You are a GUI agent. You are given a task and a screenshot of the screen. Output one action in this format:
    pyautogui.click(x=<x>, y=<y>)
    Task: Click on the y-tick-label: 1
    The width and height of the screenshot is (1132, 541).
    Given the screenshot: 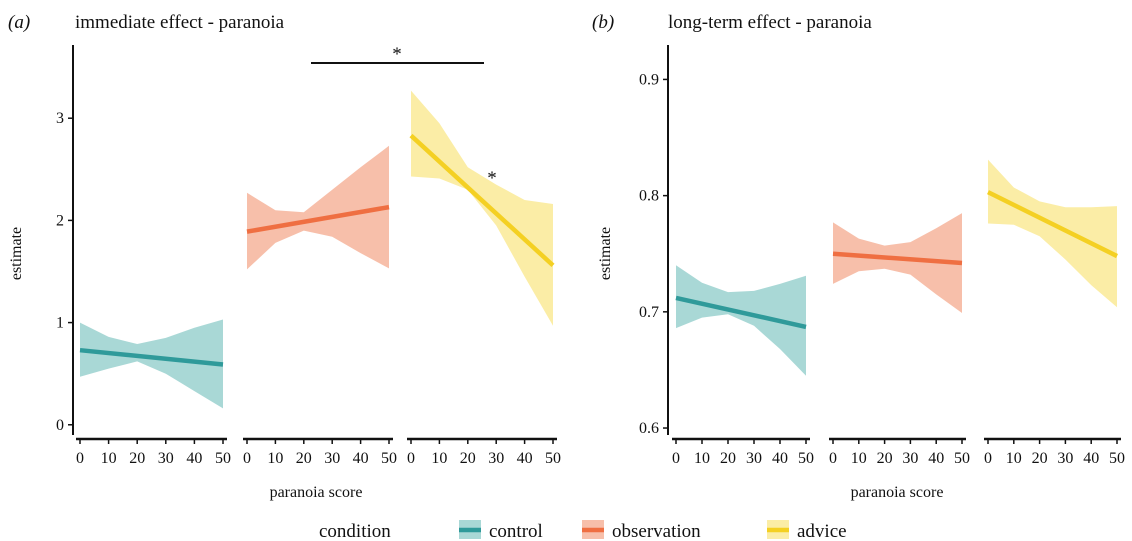 What is the action you would take?
    pyautogui.click(x=60, y=323)
    